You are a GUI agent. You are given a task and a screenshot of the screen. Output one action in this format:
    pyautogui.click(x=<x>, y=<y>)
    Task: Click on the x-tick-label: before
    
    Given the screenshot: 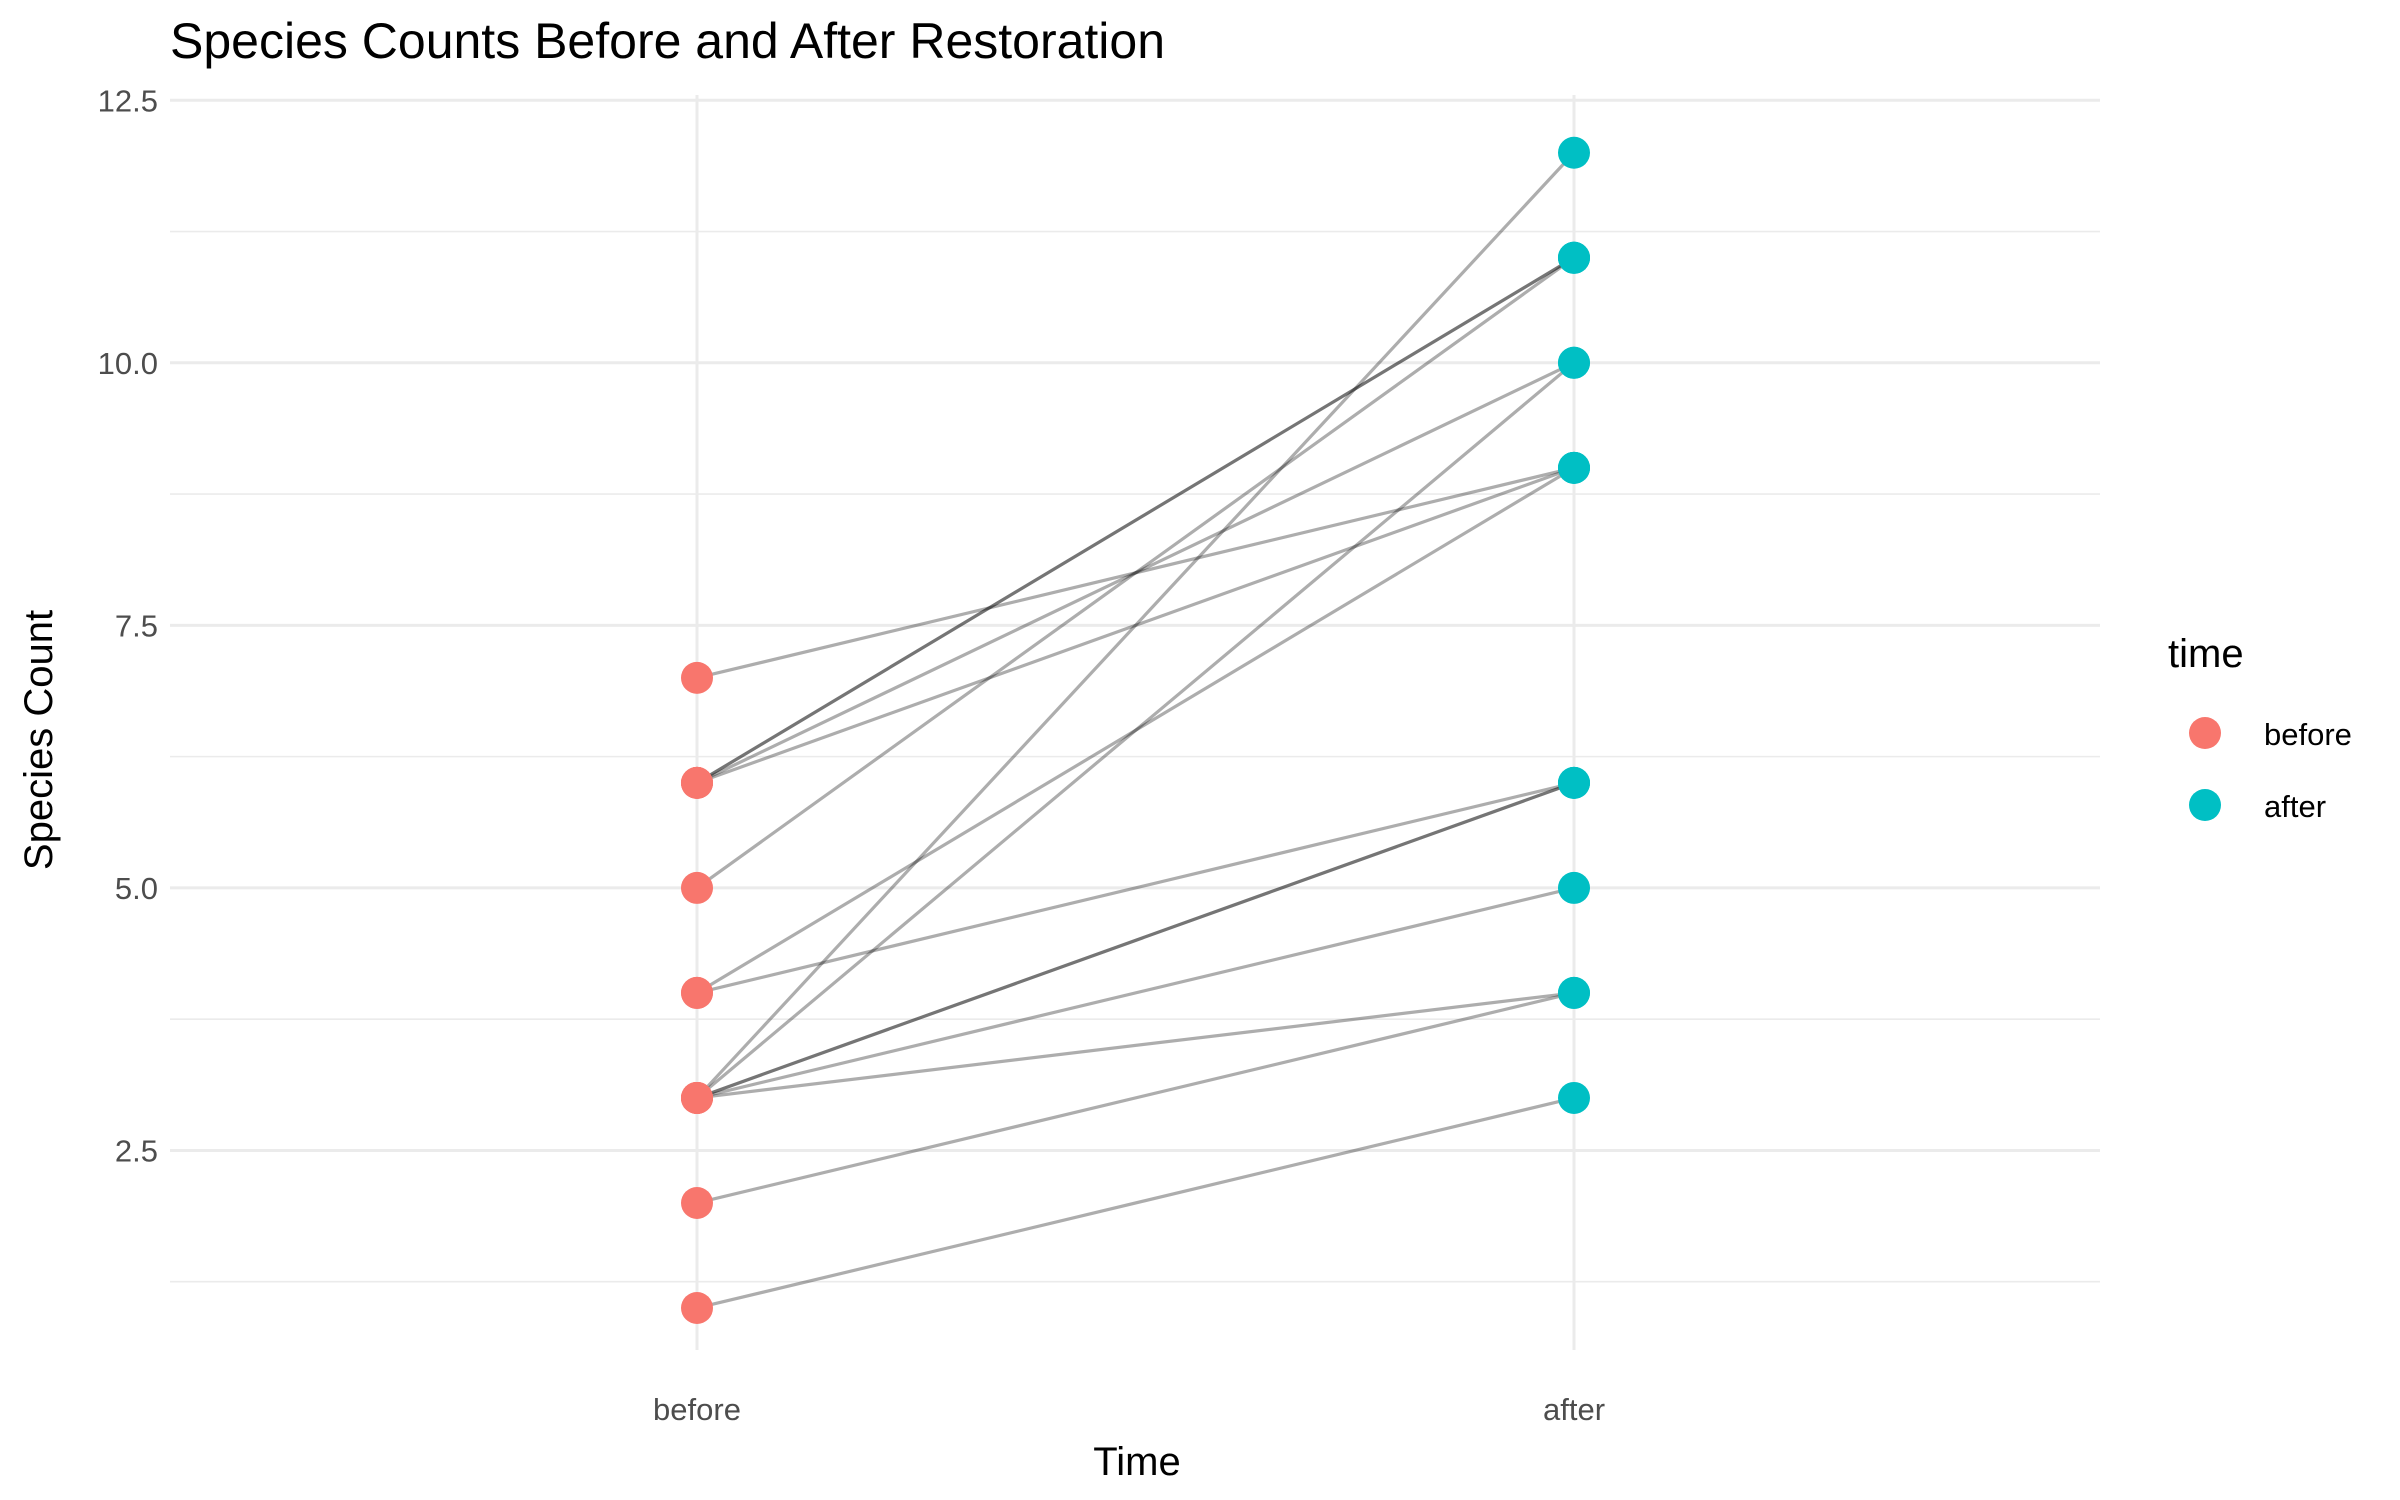 What is the action you would take?
    pyautogui.click(x=697, y=1409)
    